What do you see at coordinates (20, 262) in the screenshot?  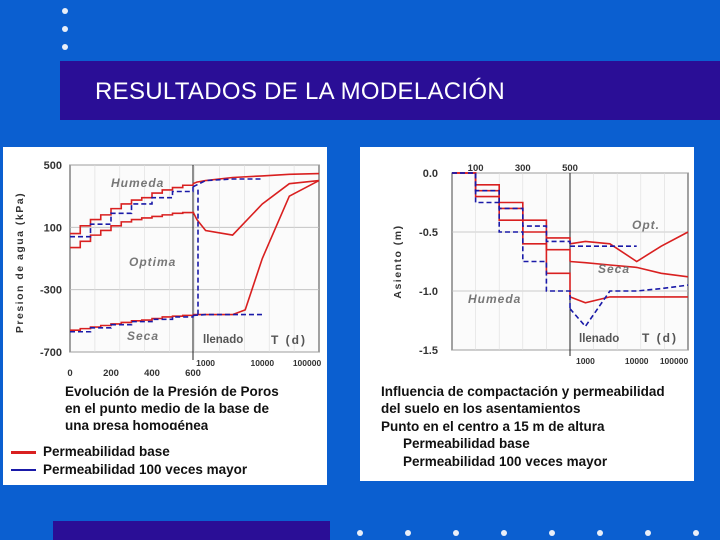 I see `y-axis-label: Presion de agua (kPa)` at bounding box center [20, 262].